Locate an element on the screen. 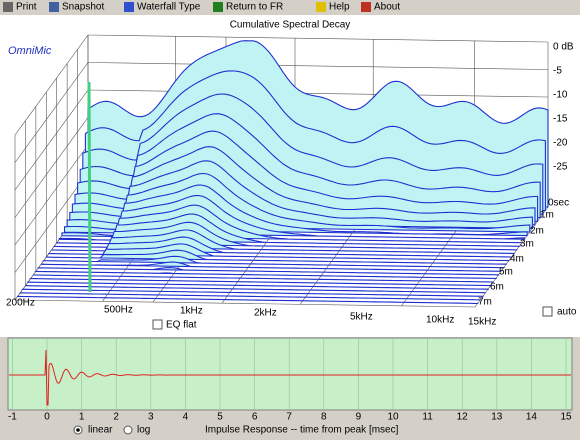 Image resolution: width=580 pixels, height=440 pixels. impulse-trace is located at coordinates (290, 377).